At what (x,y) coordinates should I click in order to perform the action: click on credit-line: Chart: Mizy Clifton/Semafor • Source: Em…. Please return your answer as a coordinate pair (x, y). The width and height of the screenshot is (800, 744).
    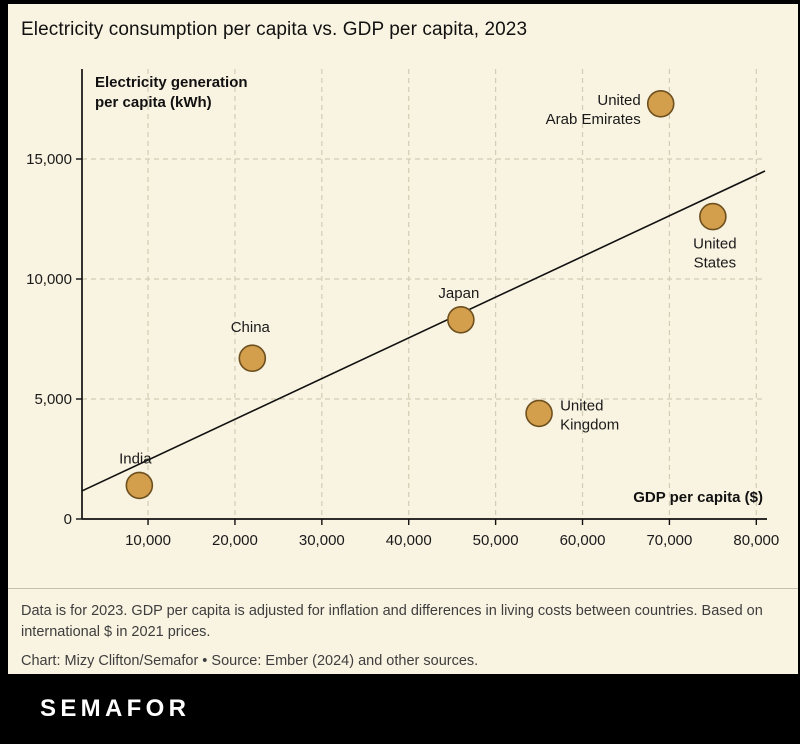
    Looking at the image, I should click on (250, 661).